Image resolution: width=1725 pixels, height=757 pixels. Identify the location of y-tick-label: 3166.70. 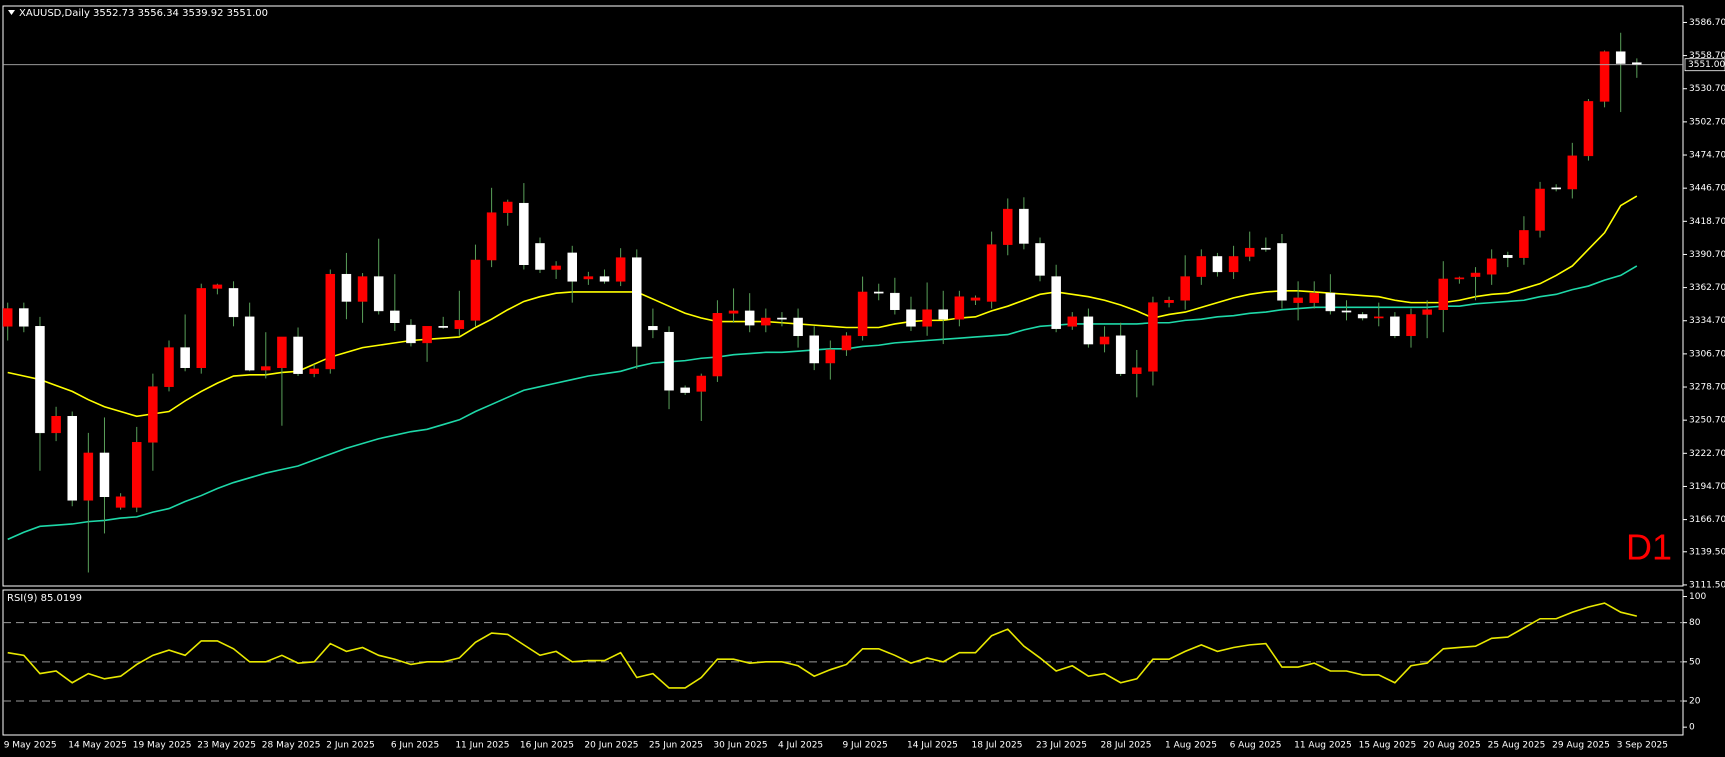
(1707, 520).